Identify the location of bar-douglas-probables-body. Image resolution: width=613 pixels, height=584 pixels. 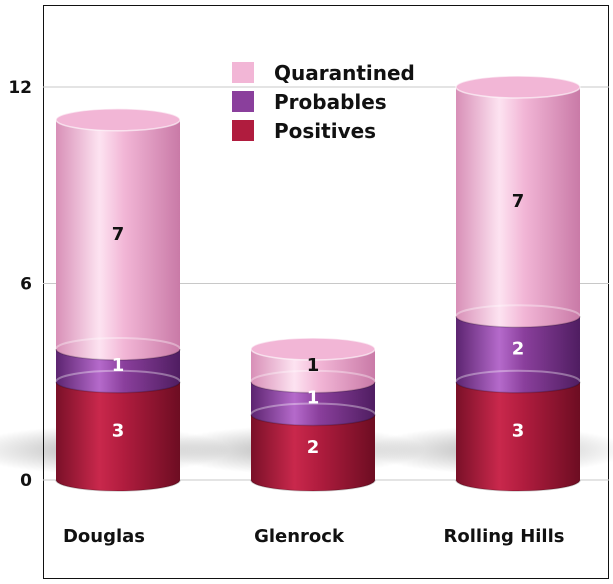
(118, 371).